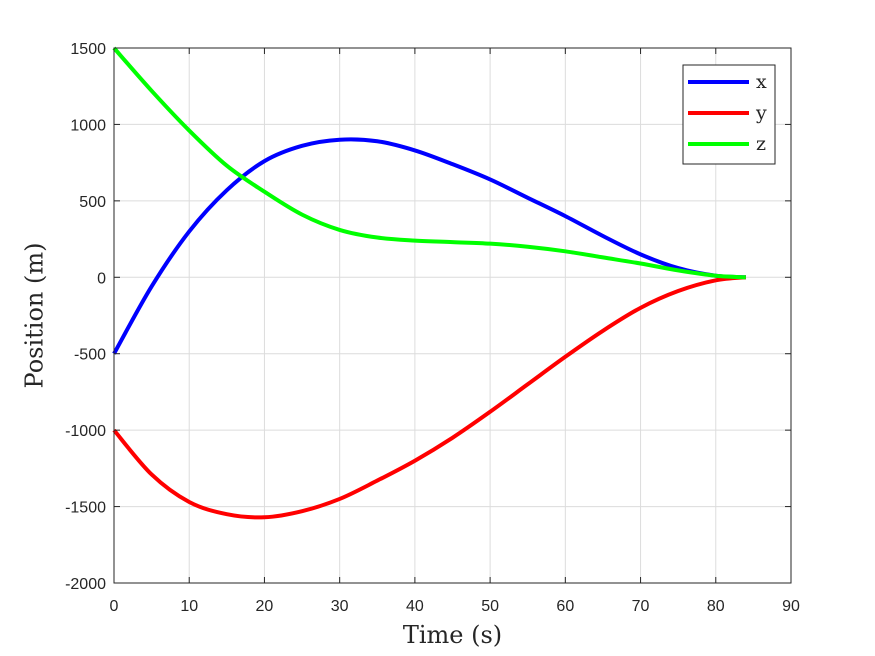  Describe the element at coordinates (340, 606) in the screenshot. I see `x-tick-label: 30` at that location.